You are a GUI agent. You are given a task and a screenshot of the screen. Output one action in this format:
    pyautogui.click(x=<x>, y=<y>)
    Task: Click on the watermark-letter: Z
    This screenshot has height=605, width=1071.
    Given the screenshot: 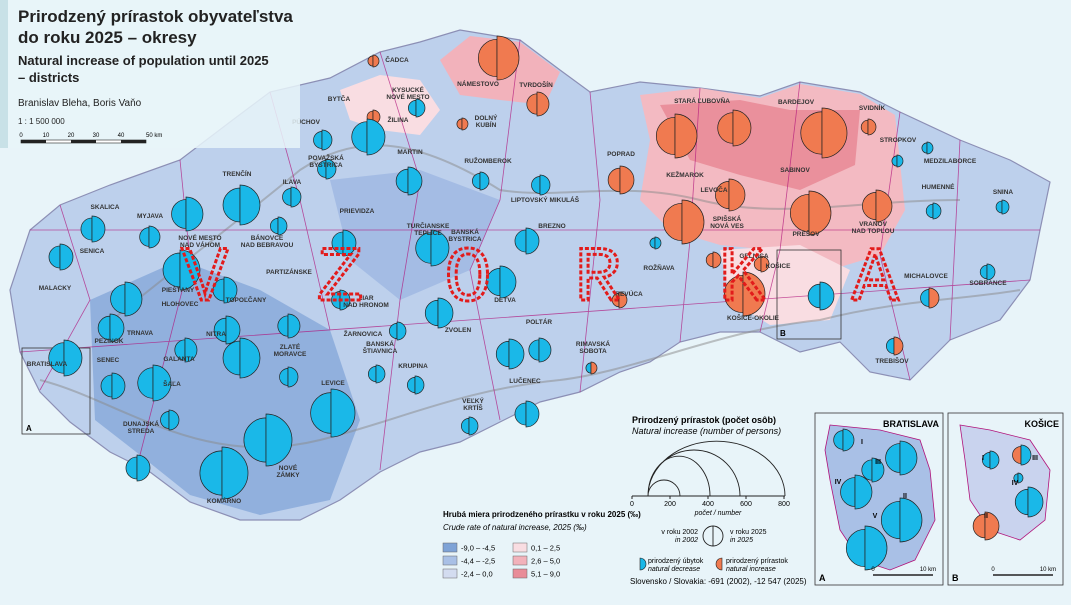 What is the action you would take?
    pyautogui.click(x=340, y=280)
    